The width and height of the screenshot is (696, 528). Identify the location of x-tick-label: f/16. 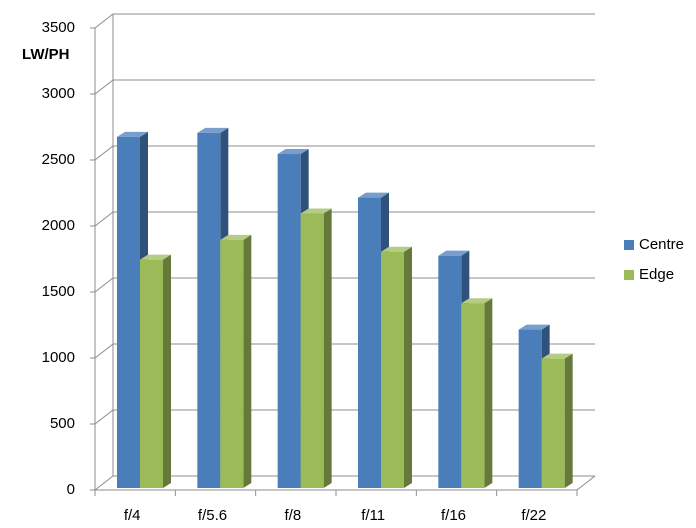
(453, 515).